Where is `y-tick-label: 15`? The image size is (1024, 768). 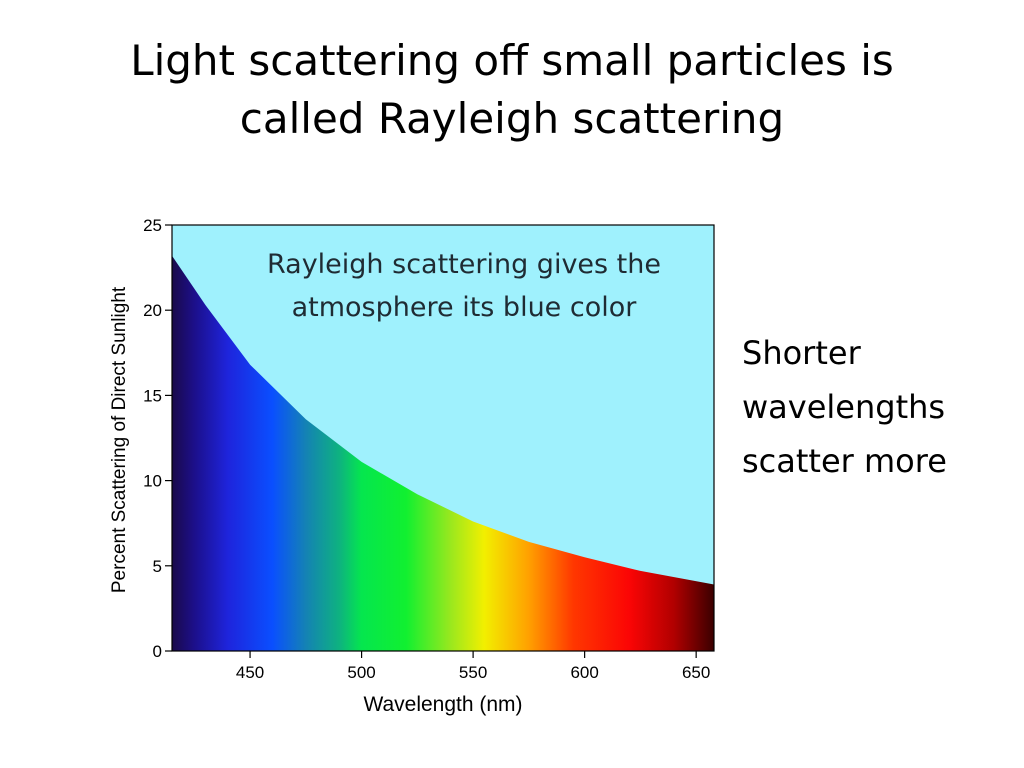
y-tick-label: 15 is located at coordinates (152, 395).